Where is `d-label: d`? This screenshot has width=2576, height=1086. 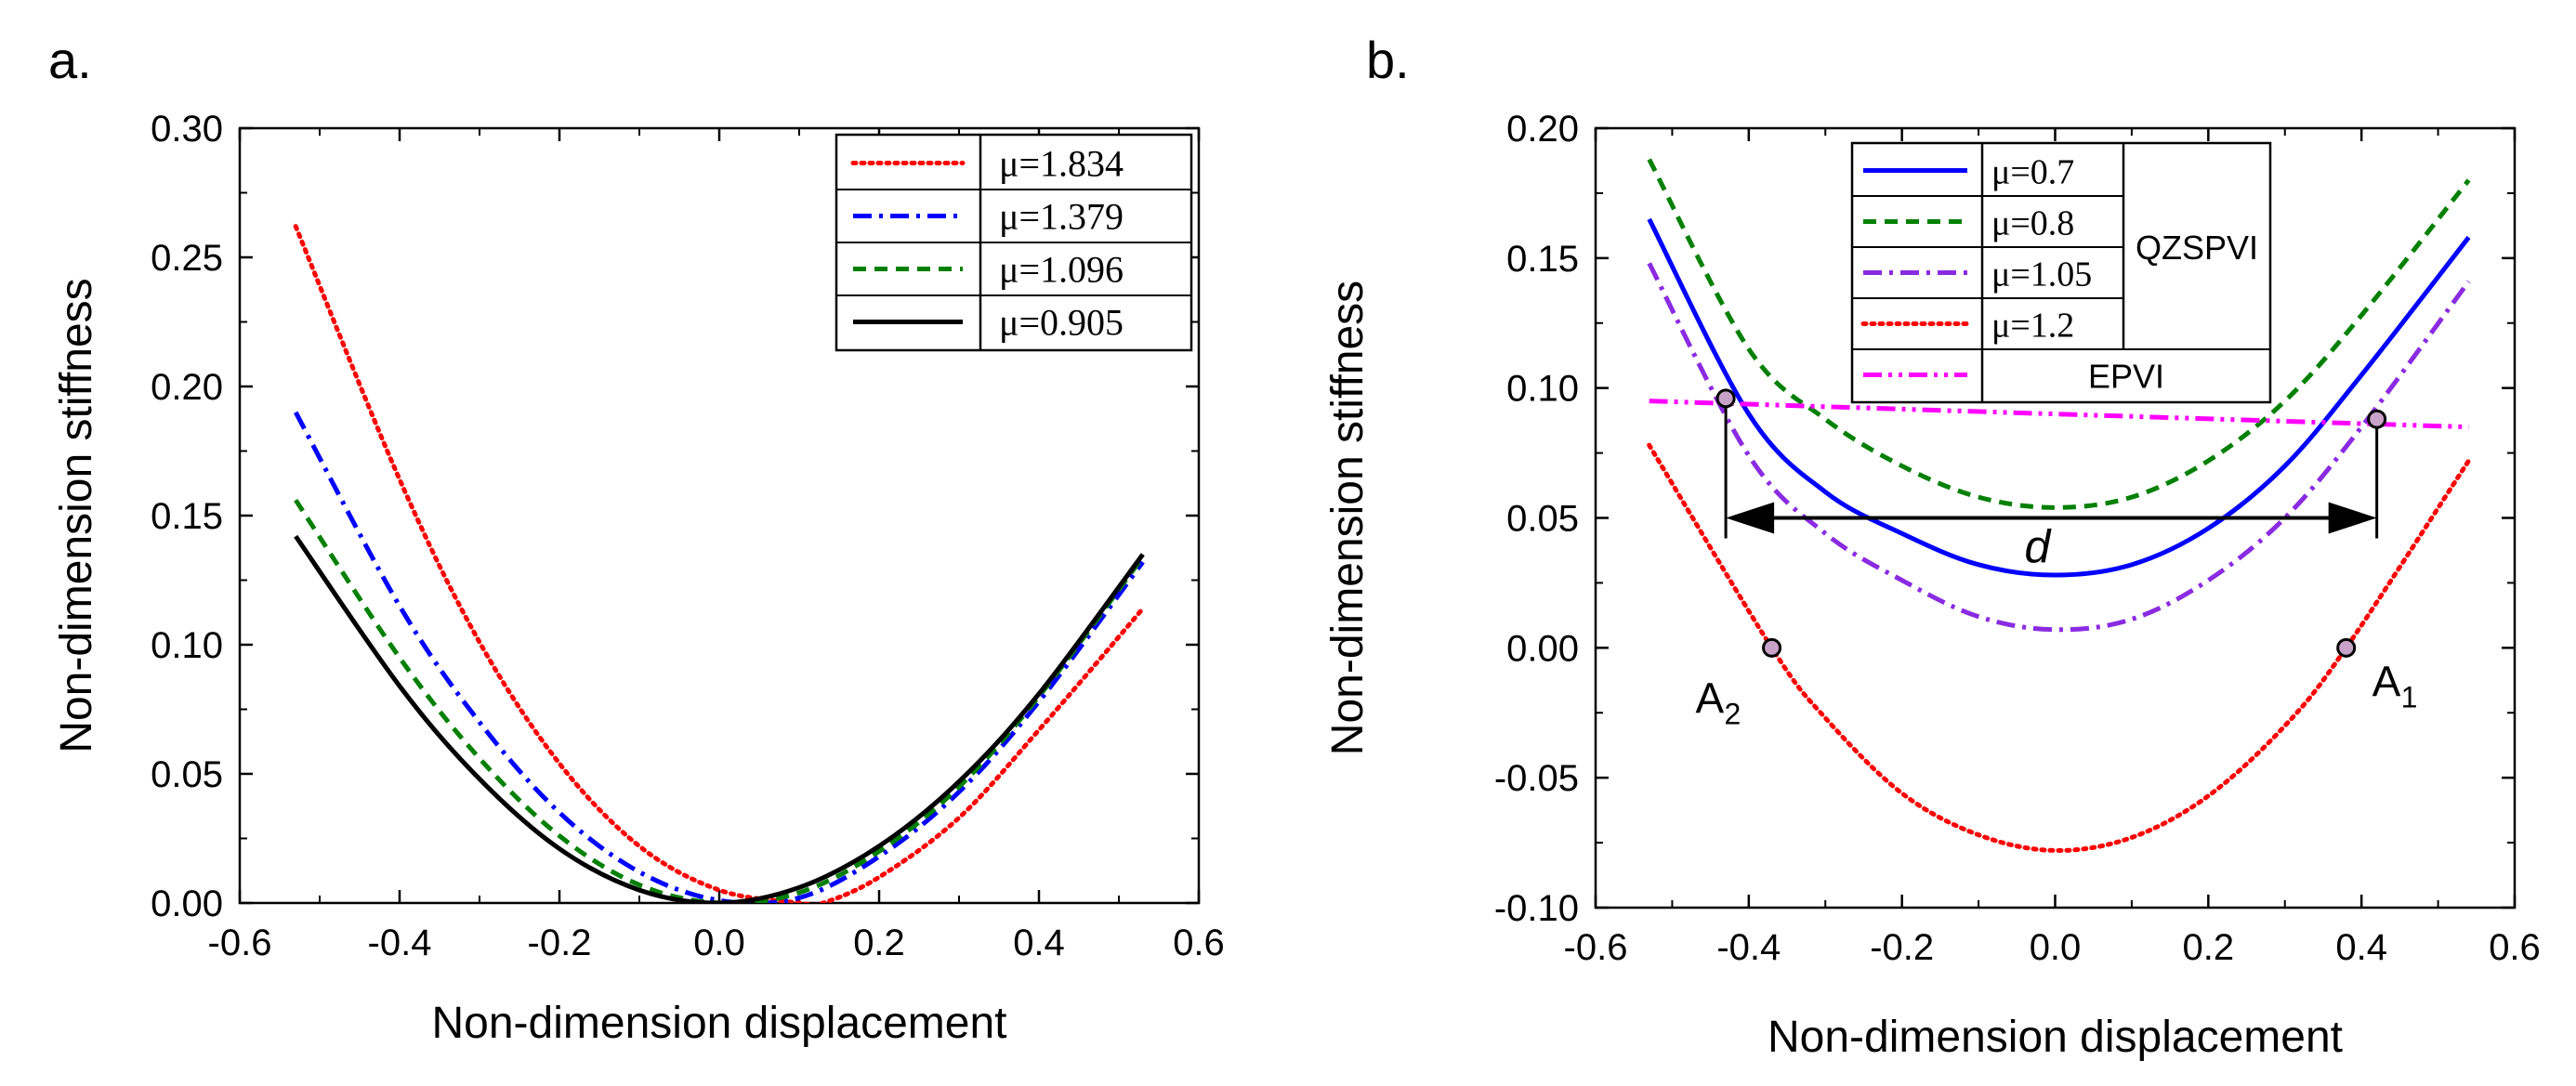
d-label: d is located at coordinates (2038, 547).